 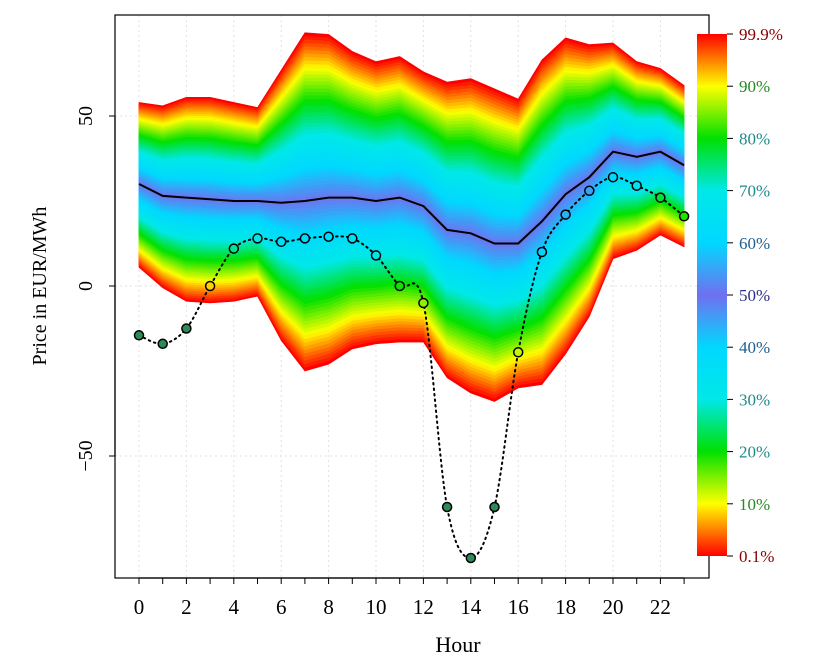 What do you see at coordinates (86, 286) in the screenshot?
I see `y-tick-label: 0` at bounding box center [86, 286].